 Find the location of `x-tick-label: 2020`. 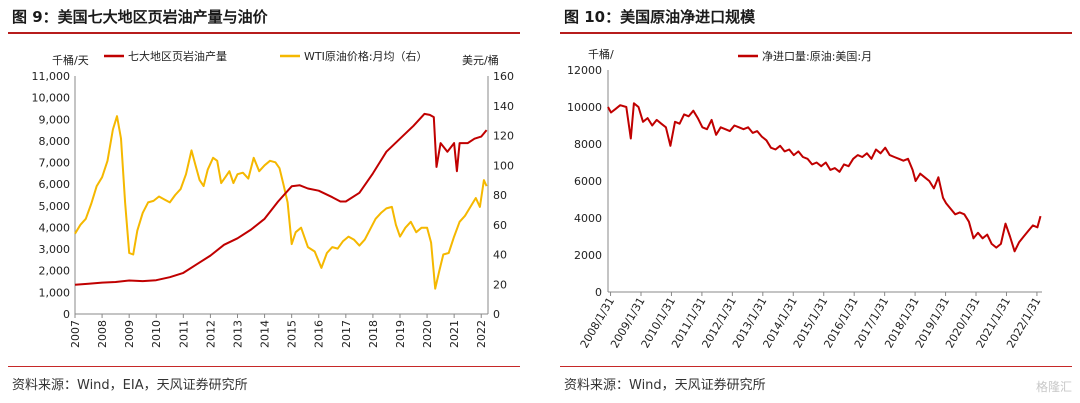

x-tick-label: 2020 is located at coordinates (427, 334).